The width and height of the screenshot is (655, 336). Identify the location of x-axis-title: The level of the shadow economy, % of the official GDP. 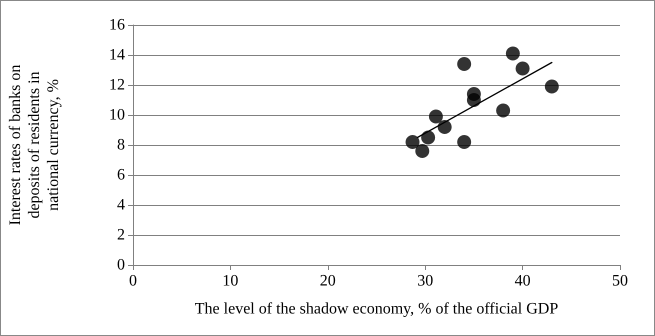
(376, 309).